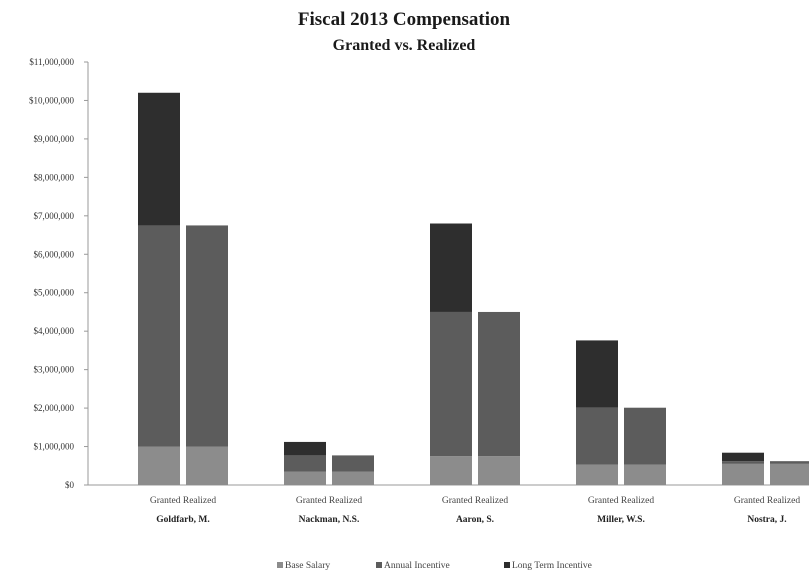 The width and height of the screenshot is (809, 577). Describe the element at coordinates (621, 520) in the screenshot. I see `group-label: Miller, W.S.` at that location.